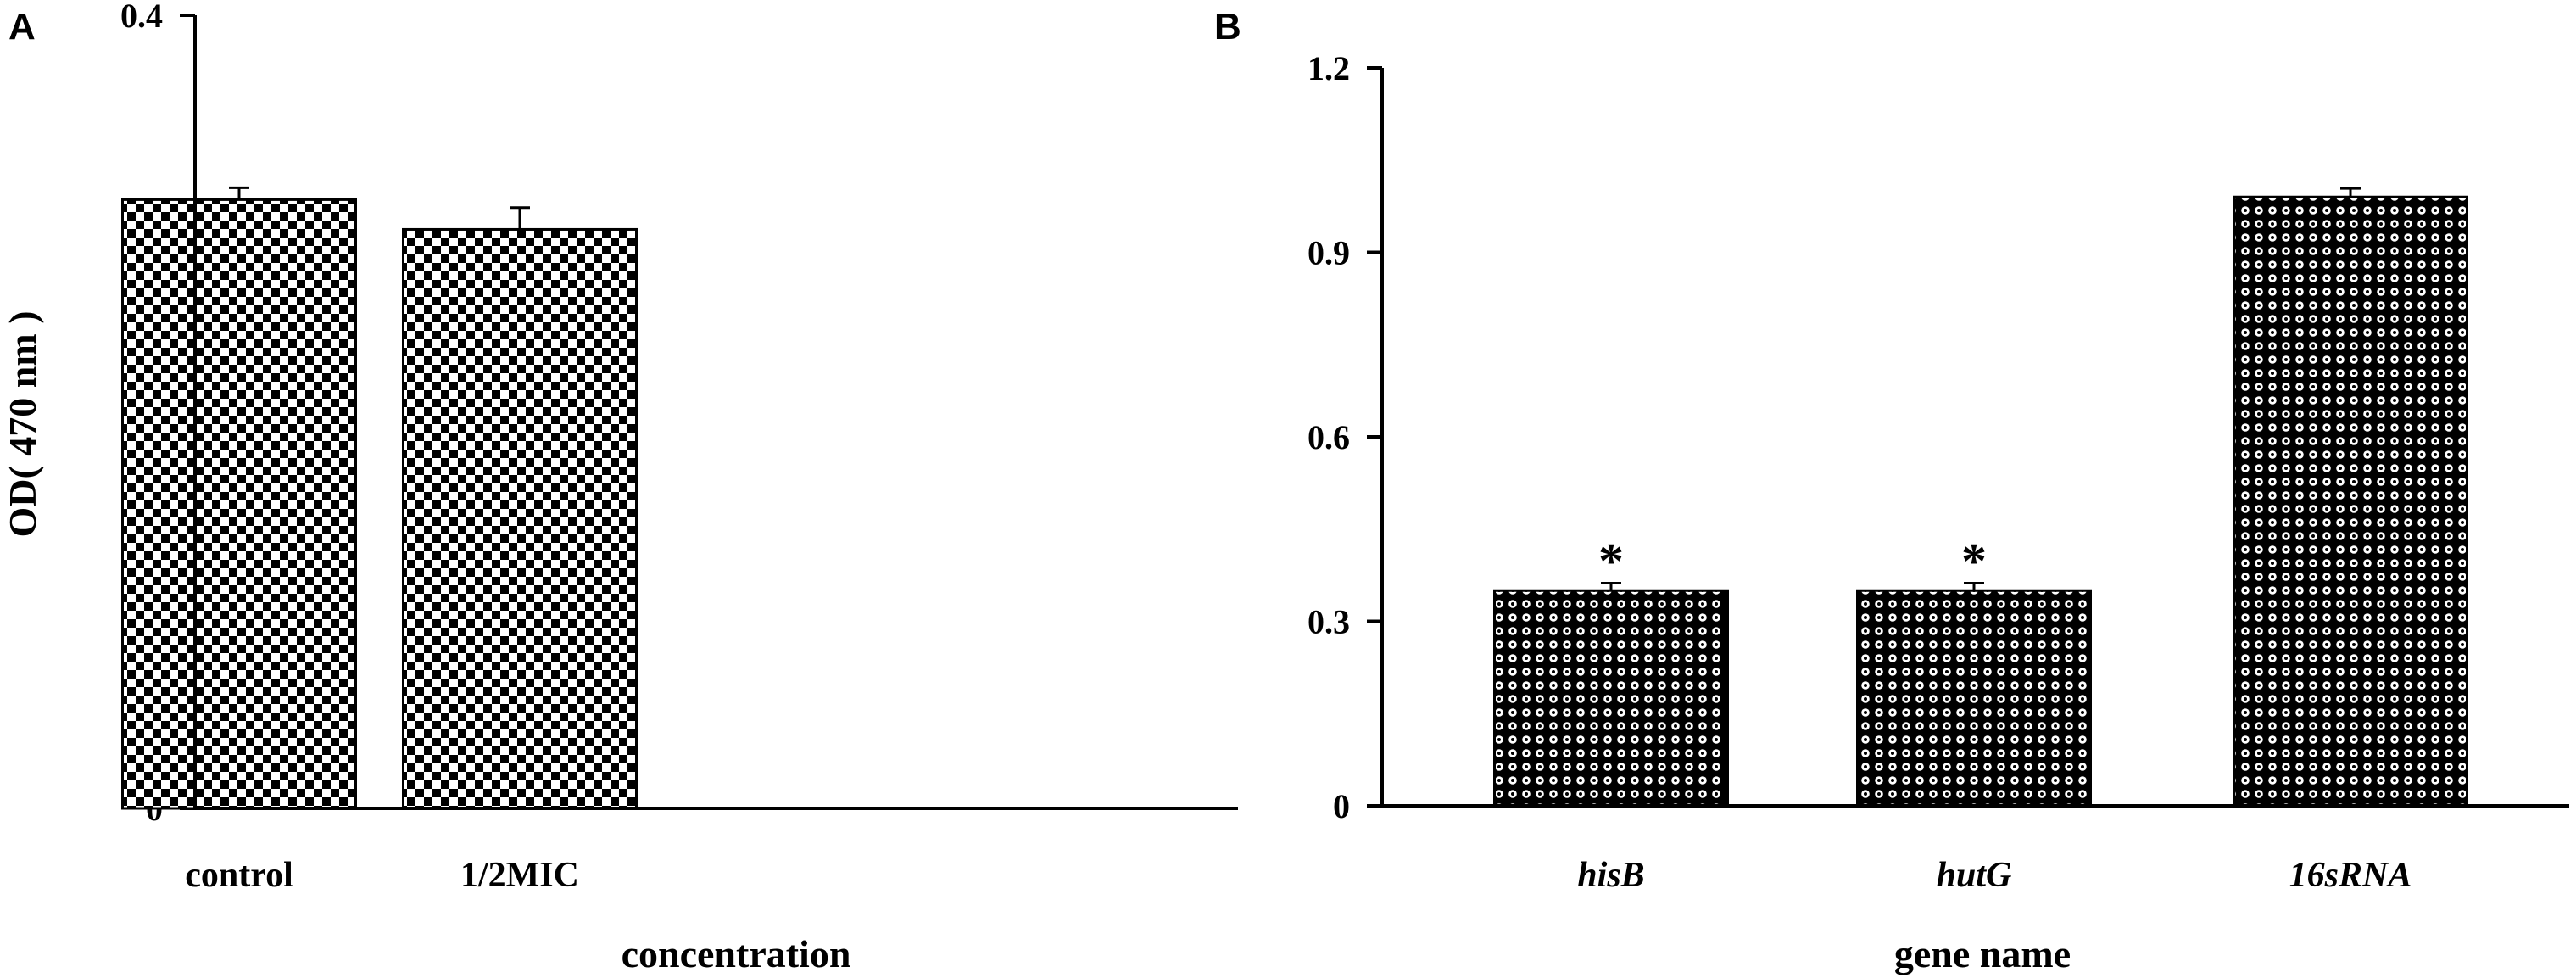 This screenshot has height=978, width=2576. What do you see at coordinates (736, 953) in the screenshot?
I see `panel-a-x-axis-title: concentration` at bounding box center [736, 953].